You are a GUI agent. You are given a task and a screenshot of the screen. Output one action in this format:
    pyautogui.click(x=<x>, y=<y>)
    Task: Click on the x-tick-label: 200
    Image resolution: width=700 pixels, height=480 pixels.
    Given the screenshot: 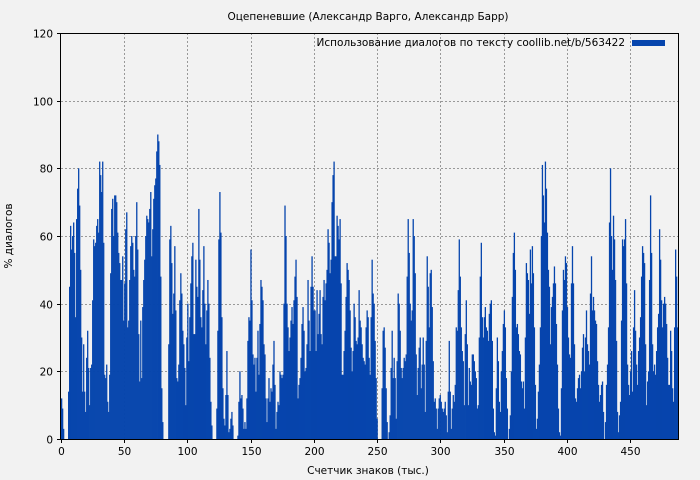 What is the action you would take?
    pyautogui.click(x=314, y=452)
    